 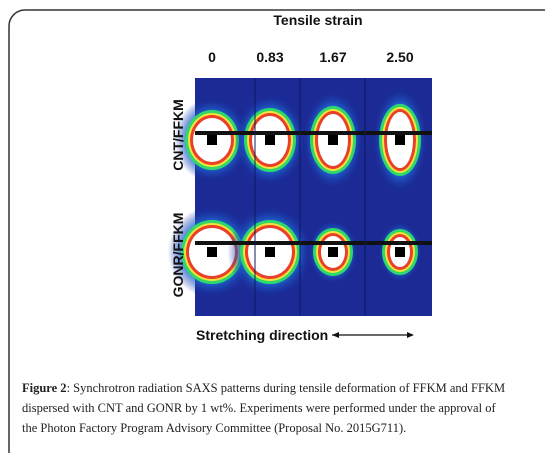 What do you see at coordinates (44, 388) in the screenshot?
I see `caption-label: Figure 2` at bounding box center [44, 388].